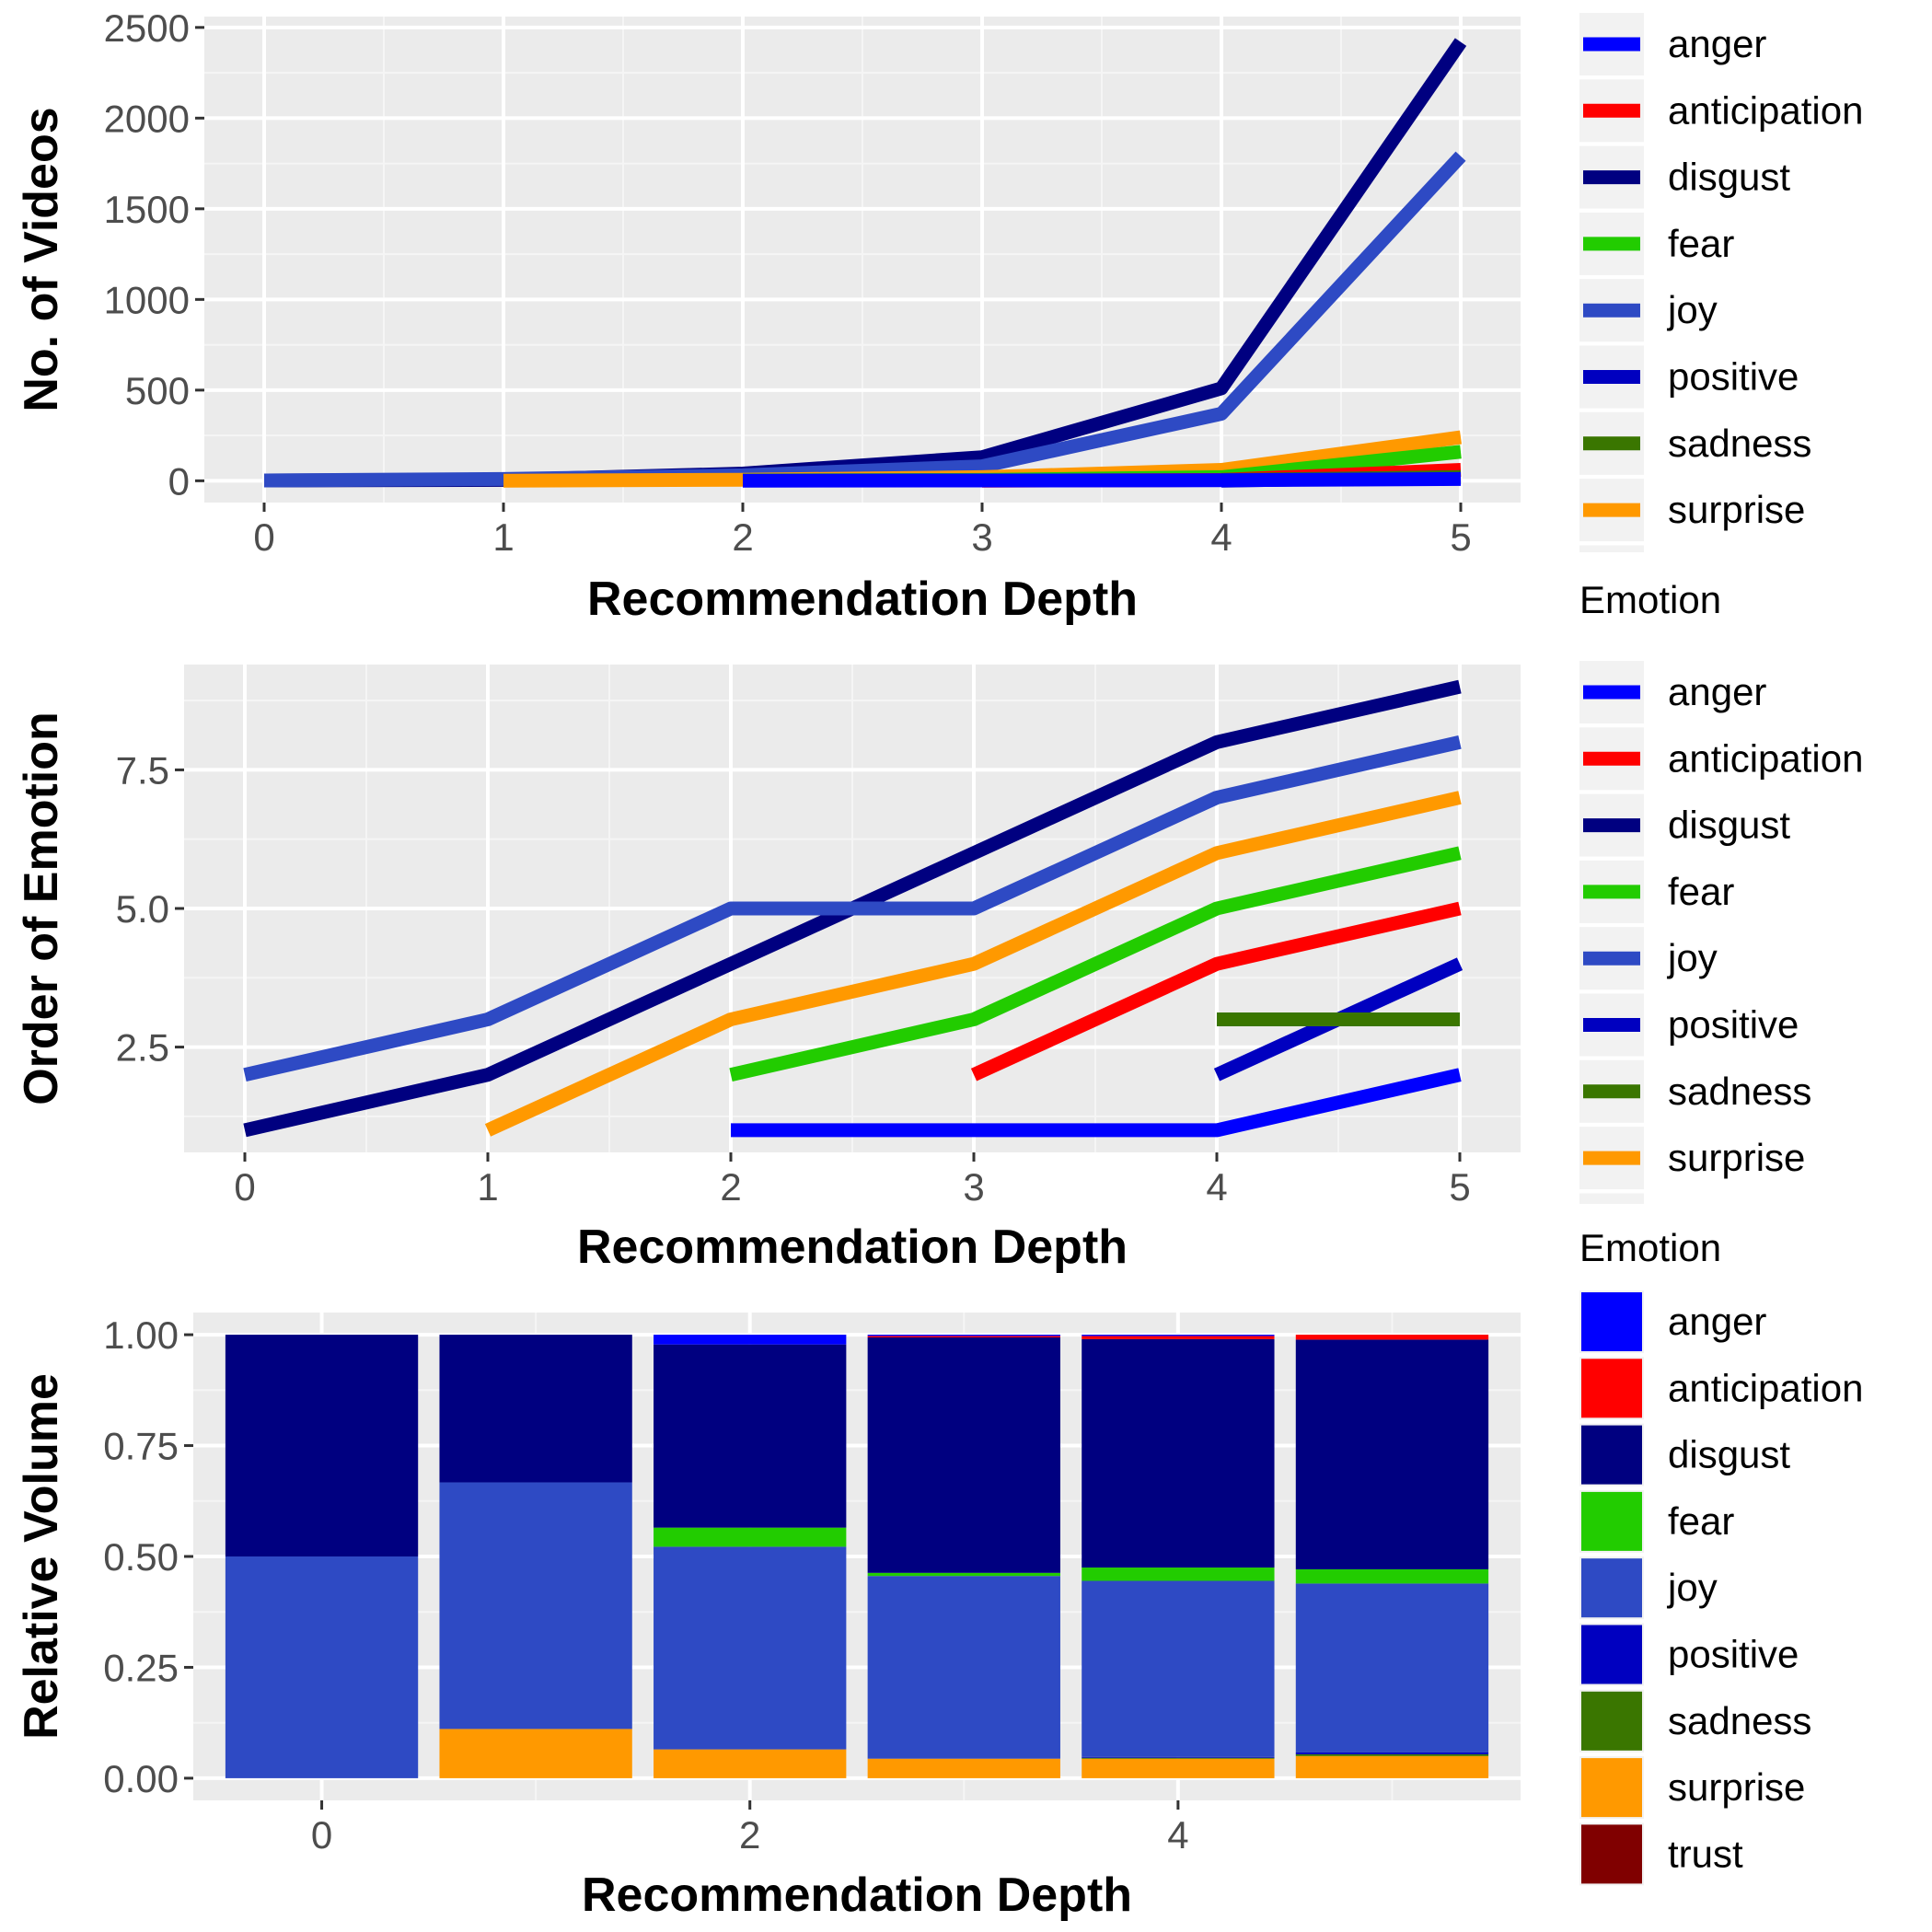 The image size is (1932, 1932). I want to click on legend-label-trust: trust, so click(1706, 1854).